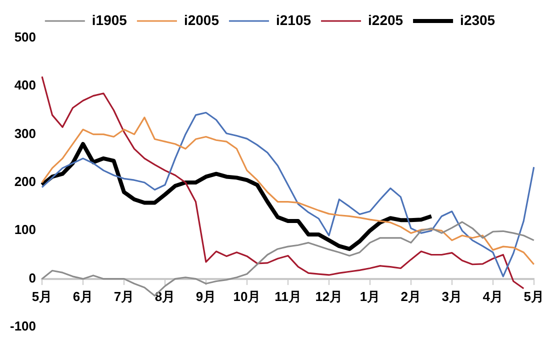 This screenshot has width=550, height=345. I want to click on y-tick-label: 100, so click(25, 230).